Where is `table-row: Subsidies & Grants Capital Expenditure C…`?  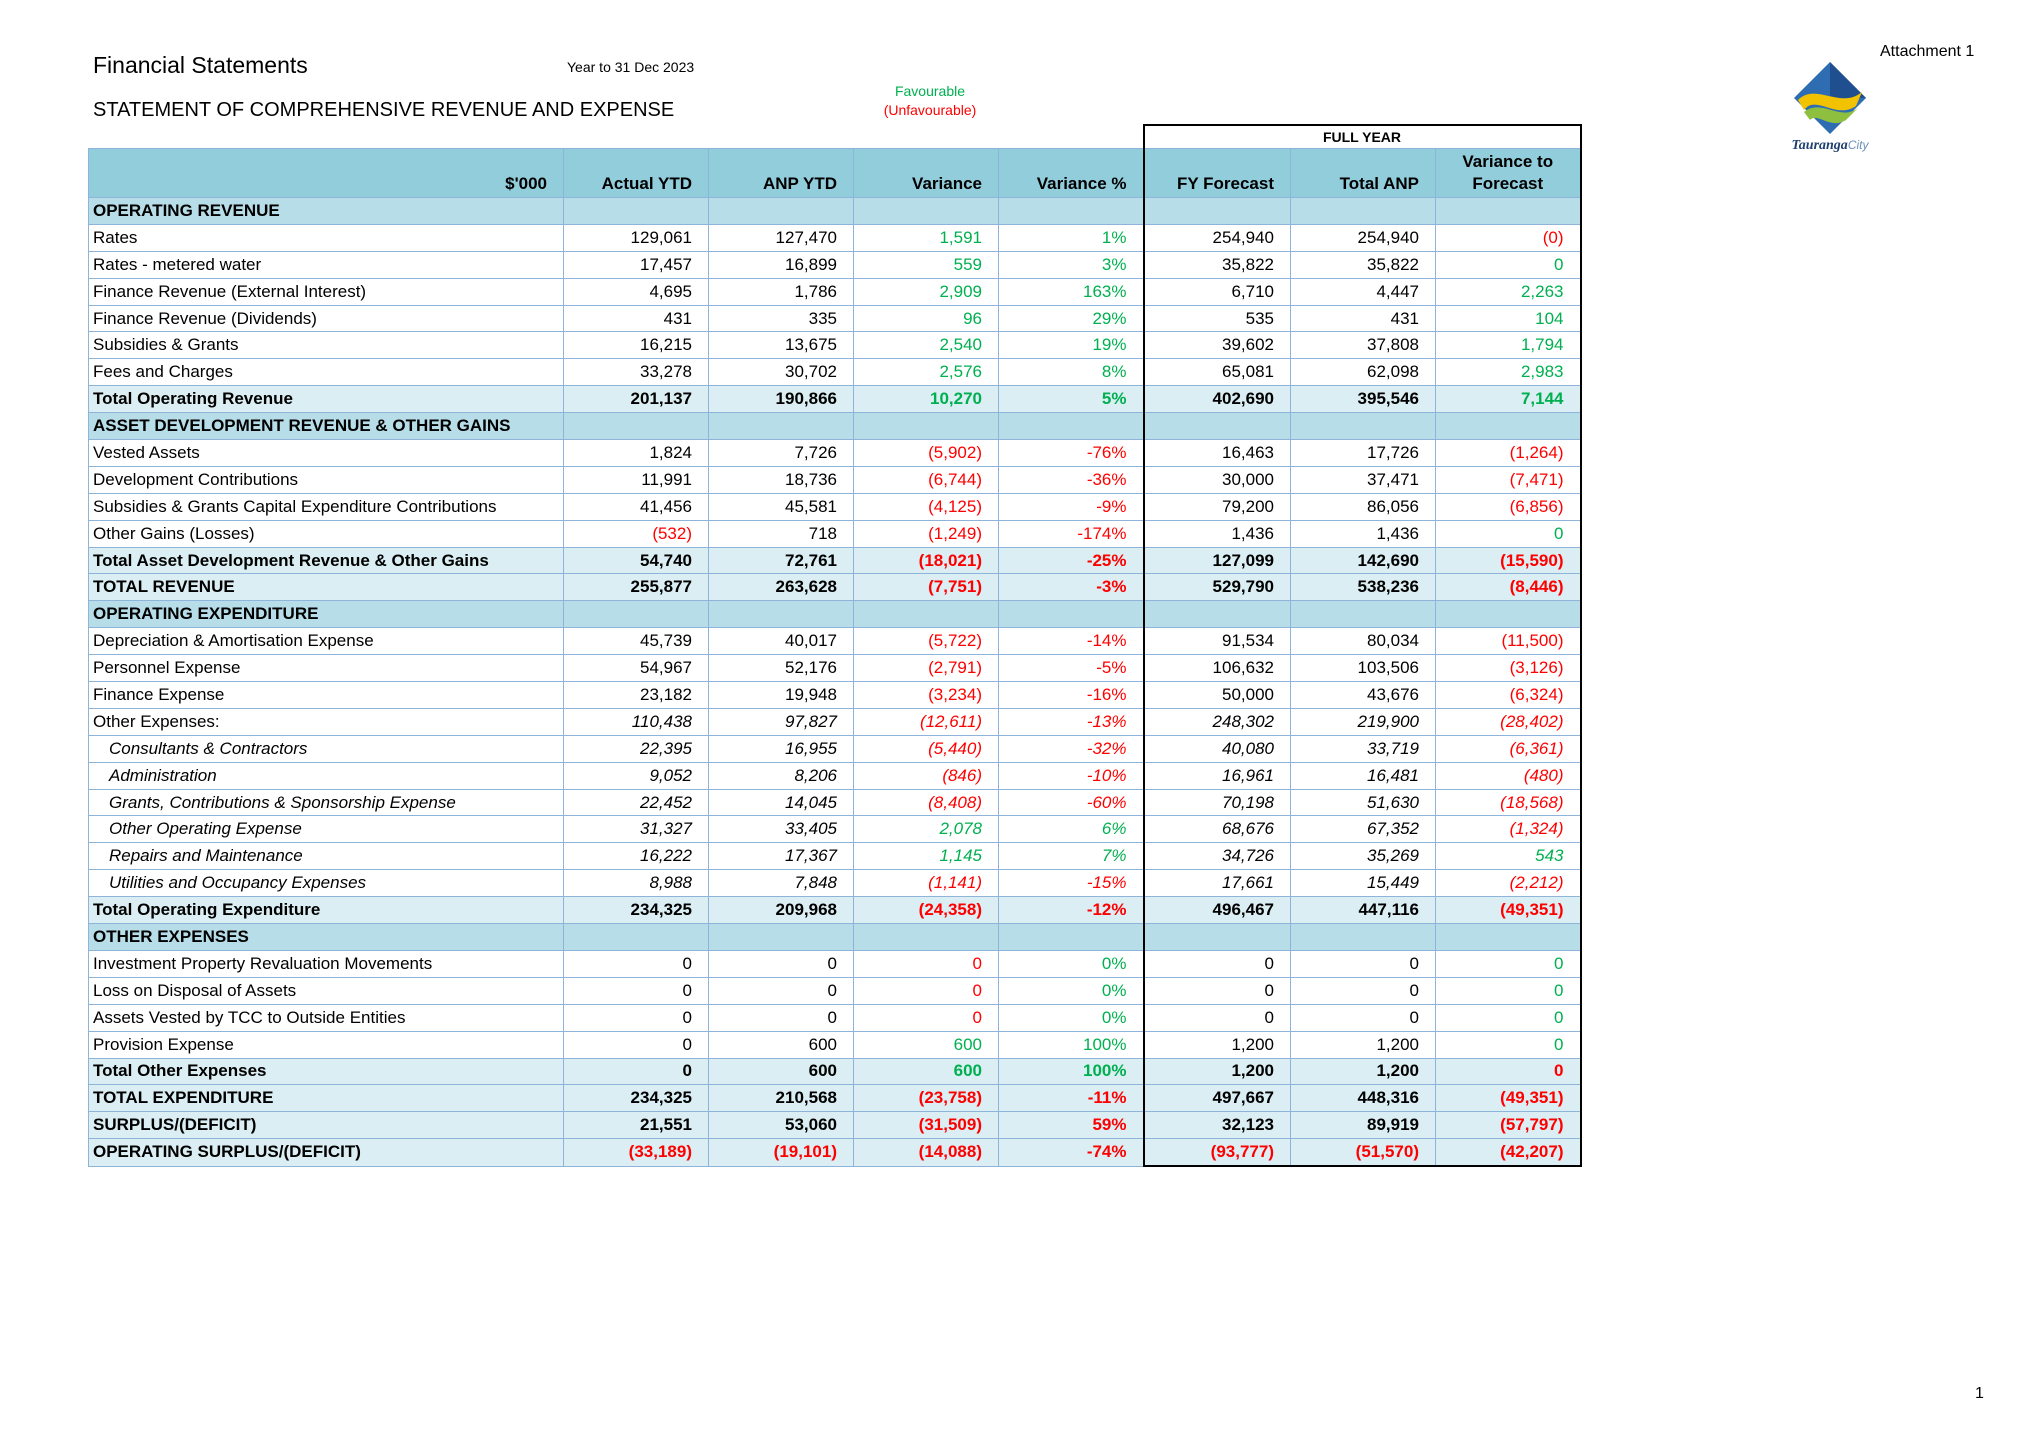 table-row: Subsidies & Grants Capital Expenditure C… is located at coordinates (835, 506).